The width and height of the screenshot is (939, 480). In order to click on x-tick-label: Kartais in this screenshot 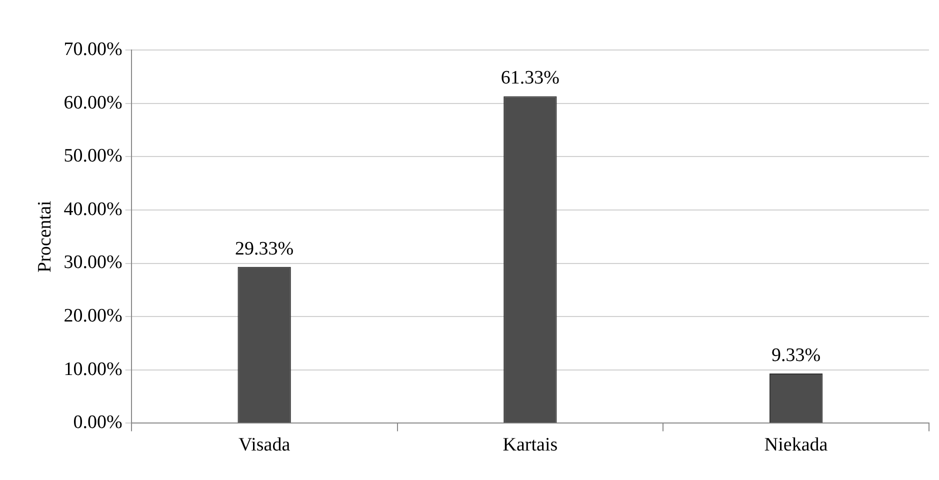, I will do `click(530, 445)`.